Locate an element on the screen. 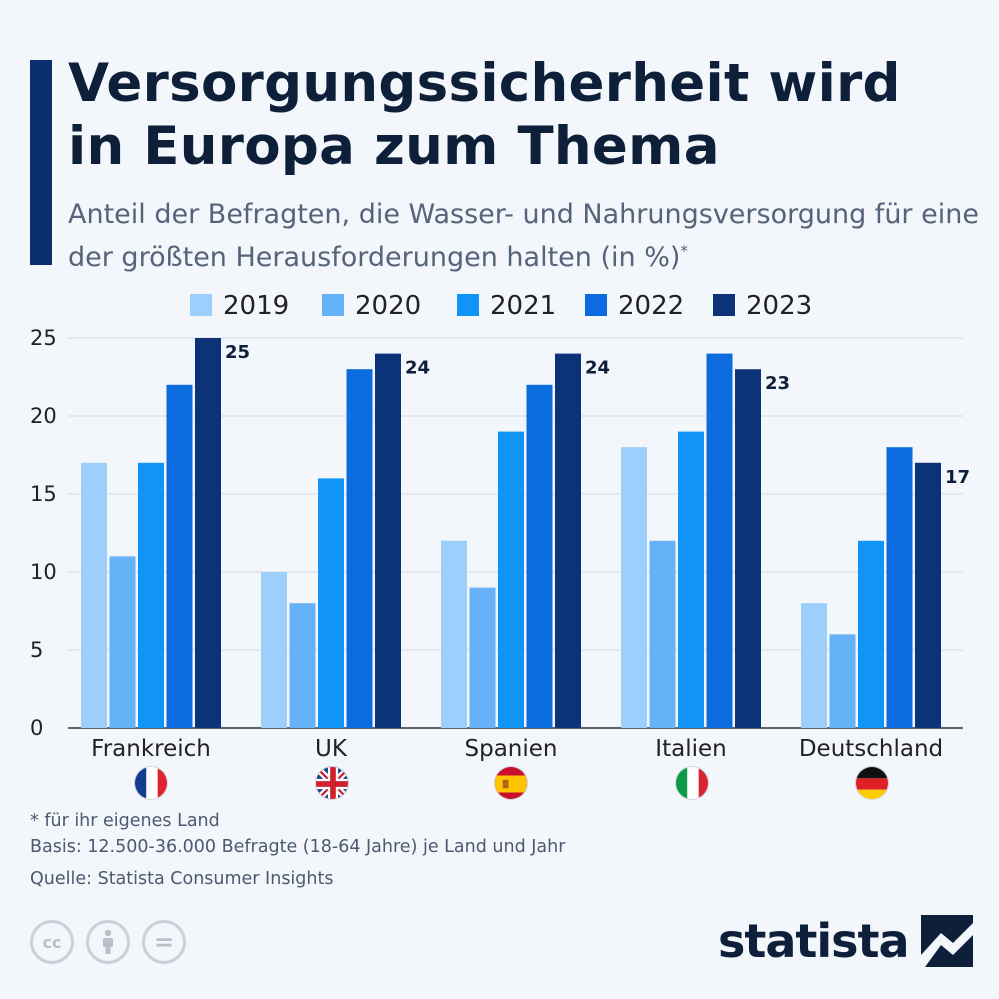 This screenshot has height=999, width=999. italy-flag is located at coordinates (692, 783).